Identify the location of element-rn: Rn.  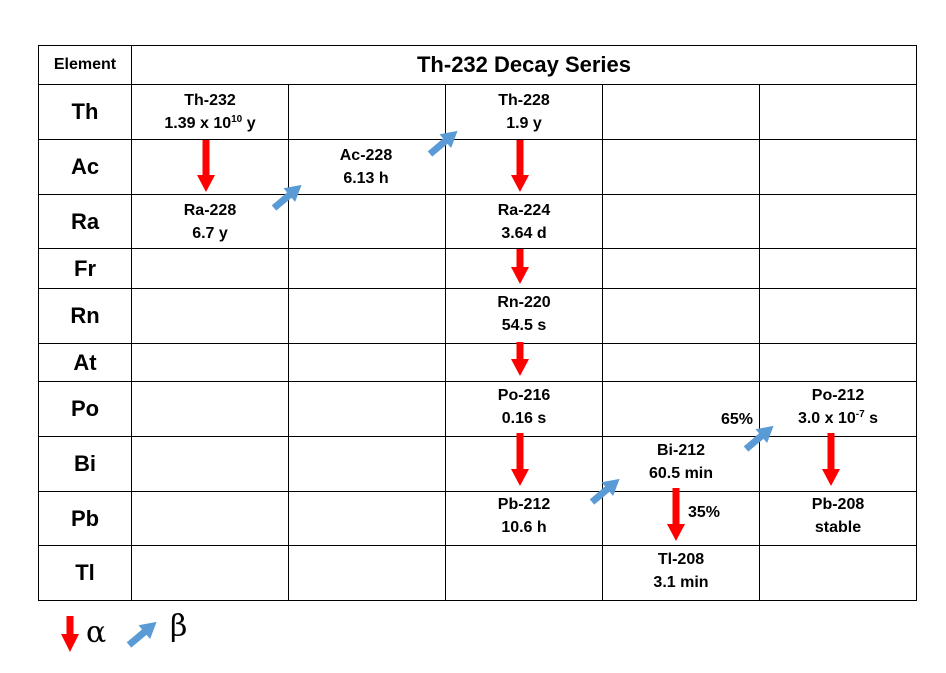
(85, 316).